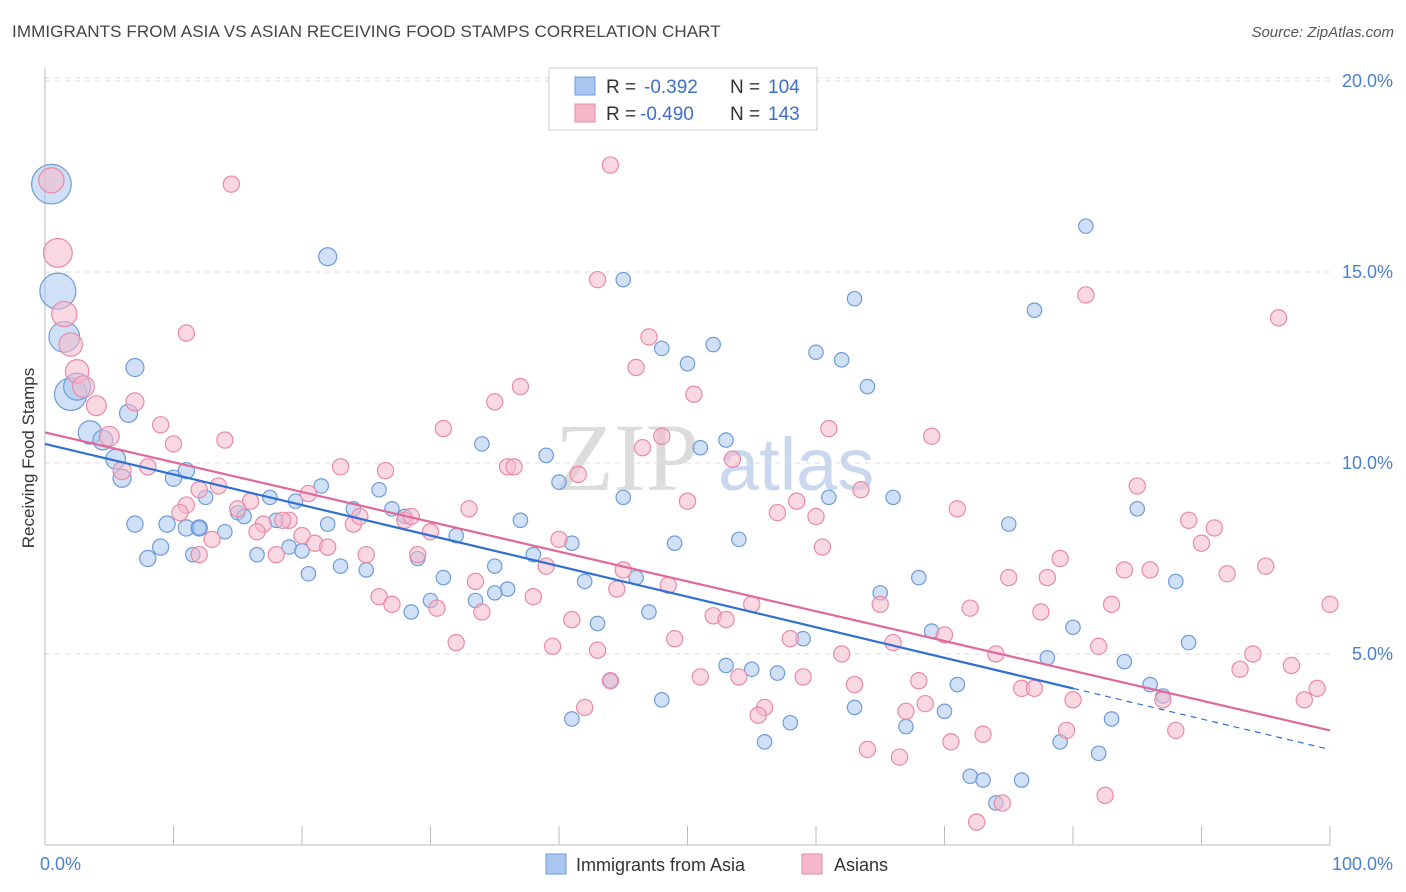  I want to click on stats-legend: R = -0.392 N = 104 R = -0.490 N = 143, so click(683, 99).